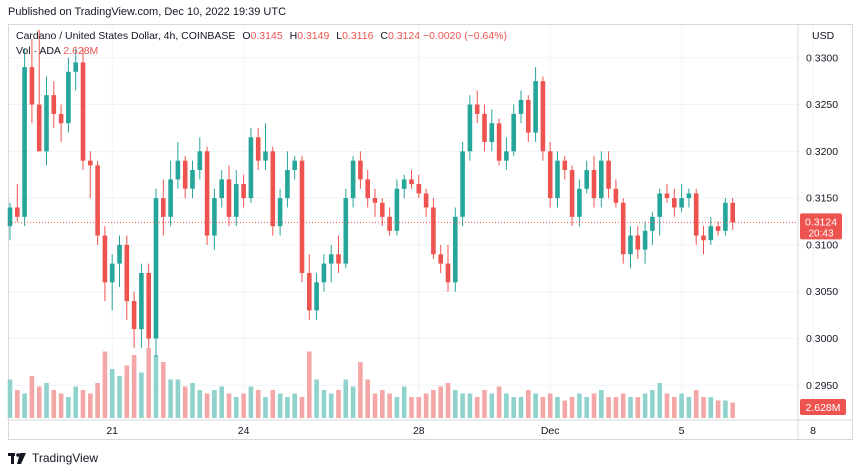 The image size is (860, 473). Describe the element at coordinates (821, 222) in the screenshot. I see `price-tag-value: 0.3124` at that location.